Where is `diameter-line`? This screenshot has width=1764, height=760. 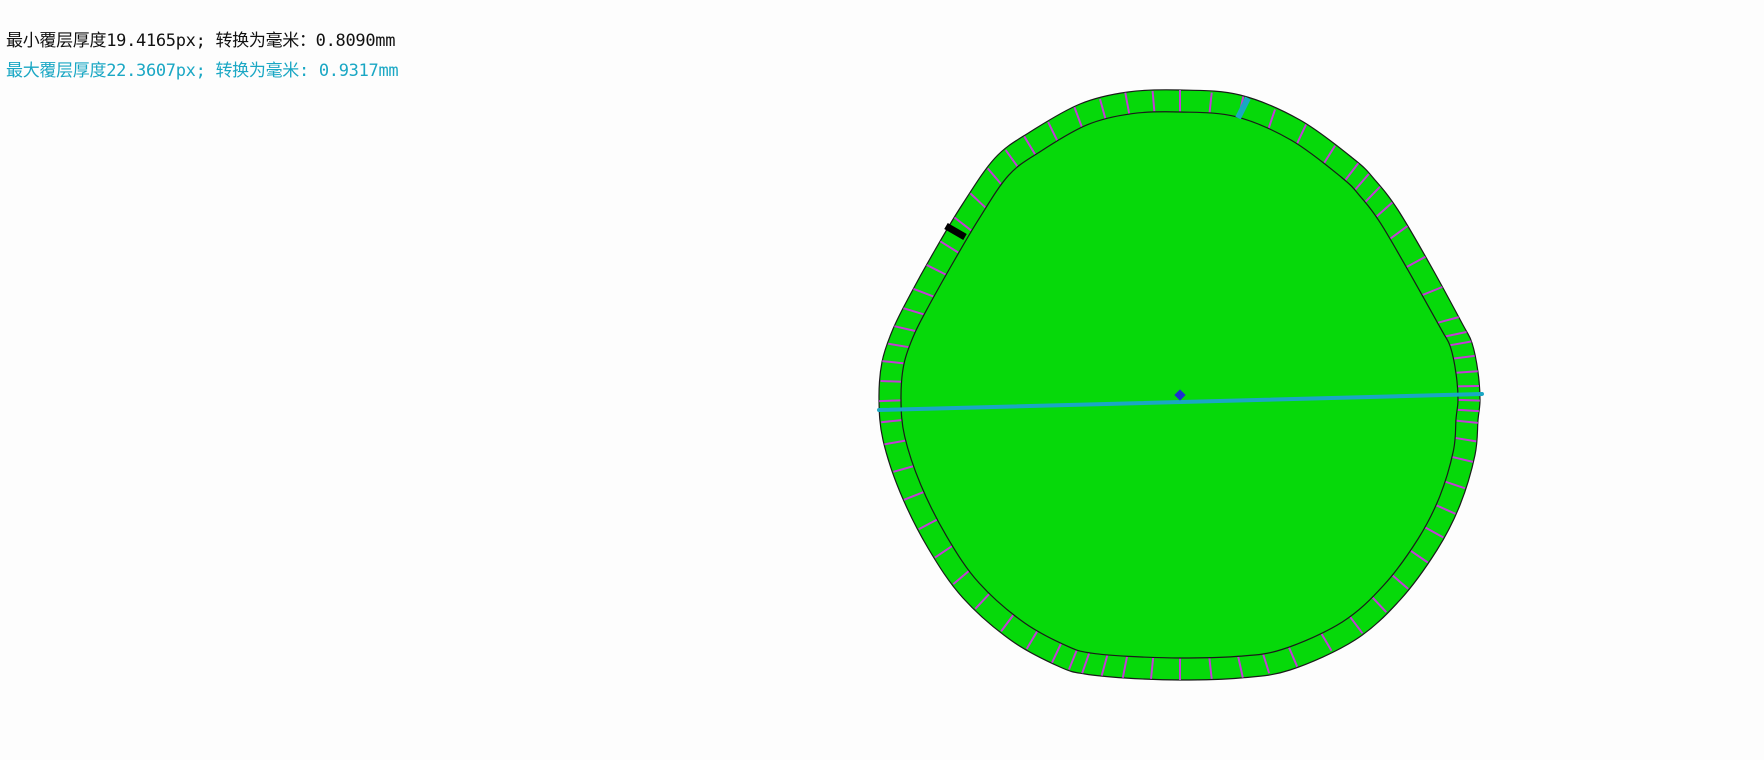
diameter-line is located at coordinates (1180, 402).